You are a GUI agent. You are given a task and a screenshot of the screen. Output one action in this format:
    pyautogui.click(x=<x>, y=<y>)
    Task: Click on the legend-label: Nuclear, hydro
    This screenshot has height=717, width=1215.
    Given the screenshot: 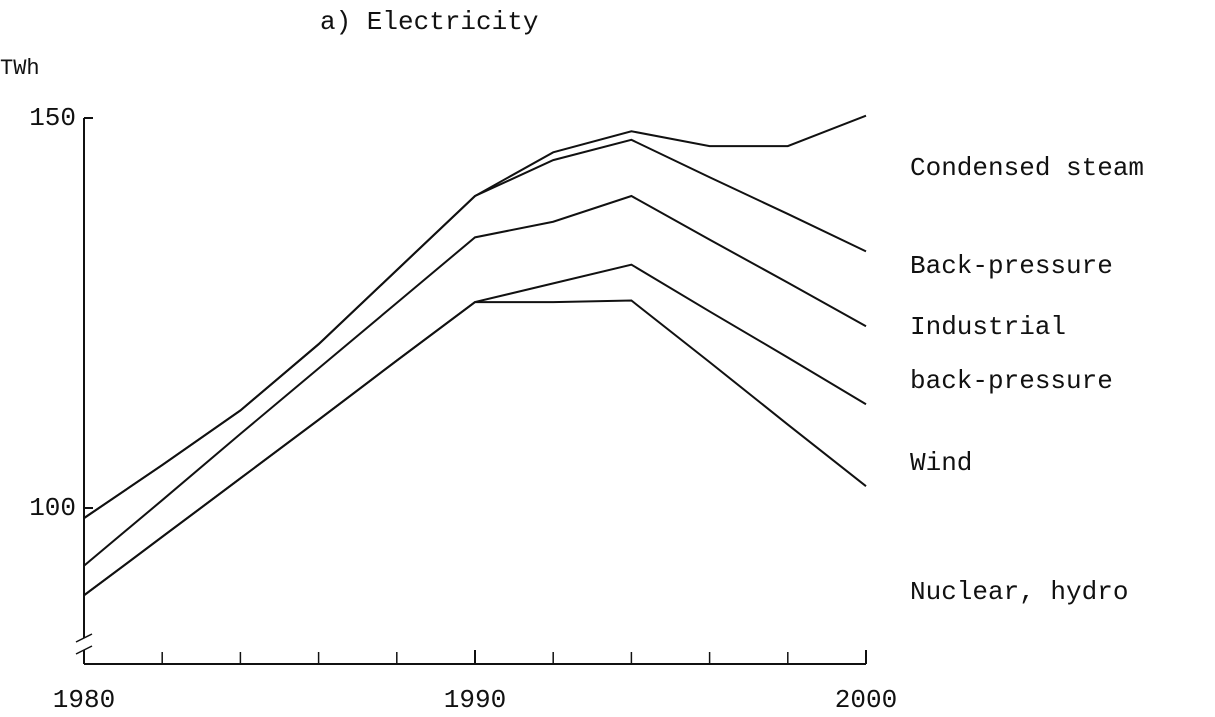 What is the action you would take?
    pyautogui.click(x=1019, y=592)
    